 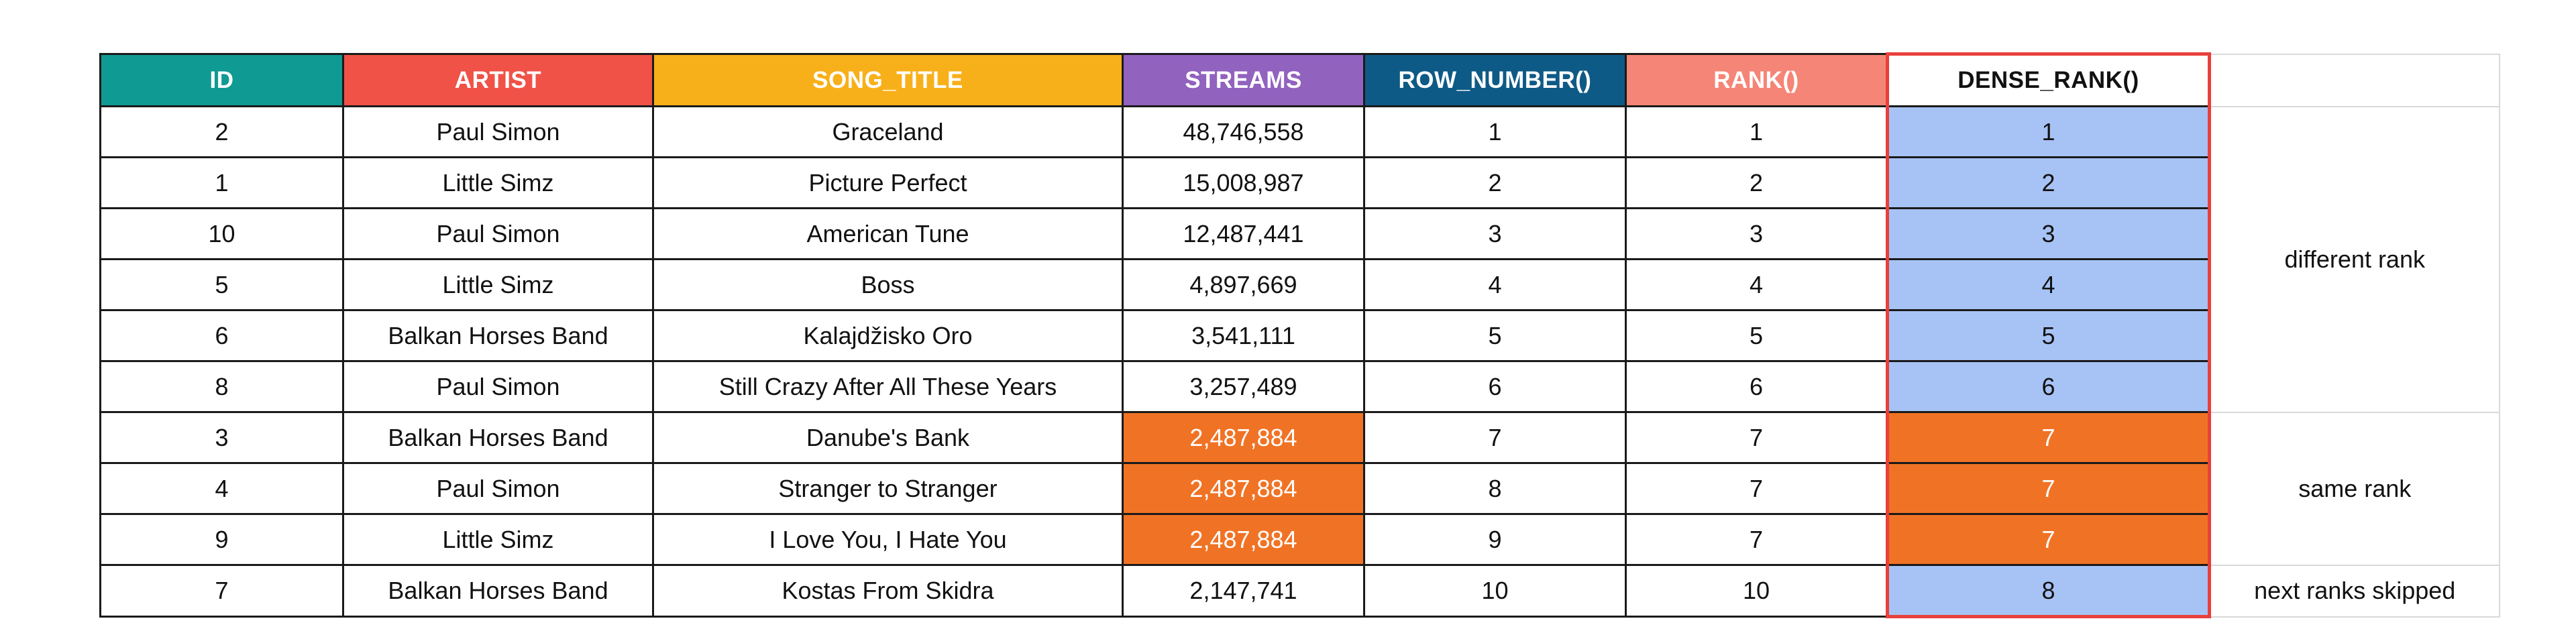 What do you see at coordinates (1495, 80) in the screenshot?
I see `header-row-number: ROW_NUMBER()` at bounding box center [1495, 80].